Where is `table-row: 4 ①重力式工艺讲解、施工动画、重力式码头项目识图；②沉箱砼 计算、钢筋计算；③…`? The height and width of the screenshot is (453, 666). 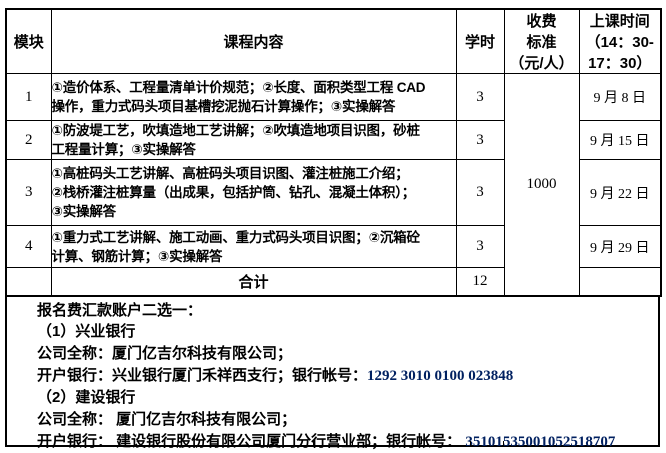
table-row: 4 ①重力式工艺讲解、施工动画、重力式码头项目识图；②沉箱砼 计算、钢筋计算；③… is located at coordinates (333, 246).